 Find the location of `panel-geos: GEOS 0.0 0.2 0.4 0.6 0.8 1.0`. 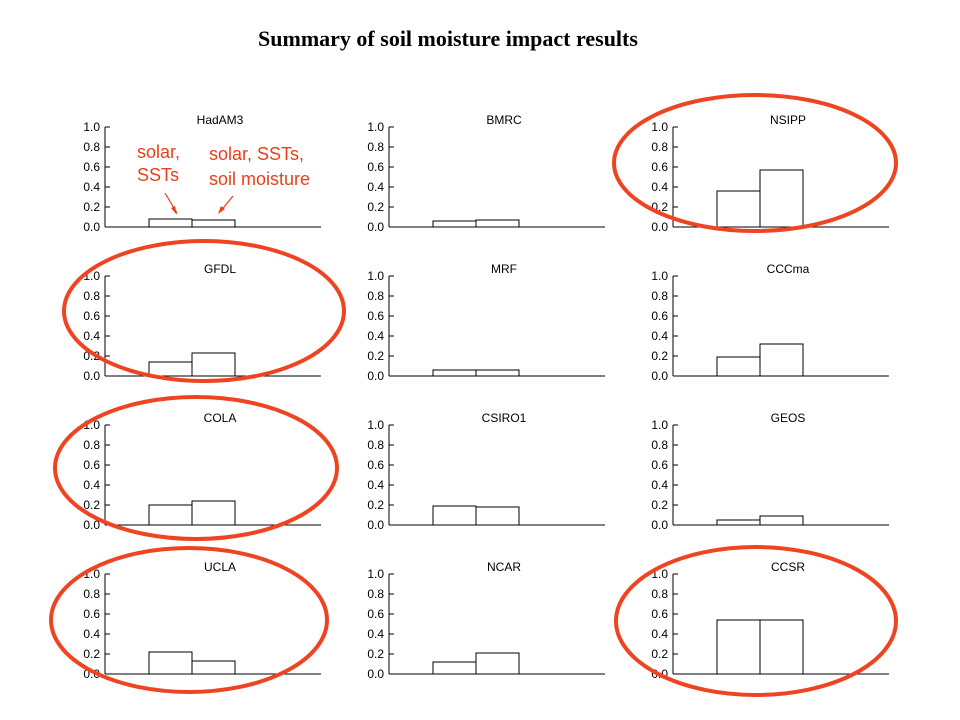

panel-geos: GEOS 0.0 0.2 0.4 0.6 0.8 1.0 is located at coordinates (770, 471).